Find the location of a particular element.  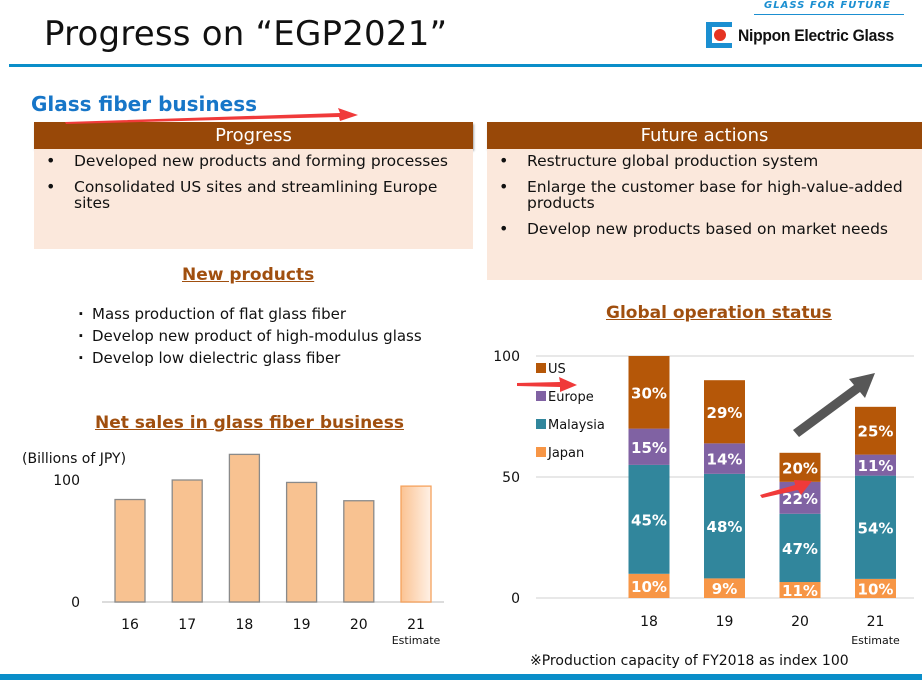

net-sales-y-tick: 100 is located at coordinates (66, 481).